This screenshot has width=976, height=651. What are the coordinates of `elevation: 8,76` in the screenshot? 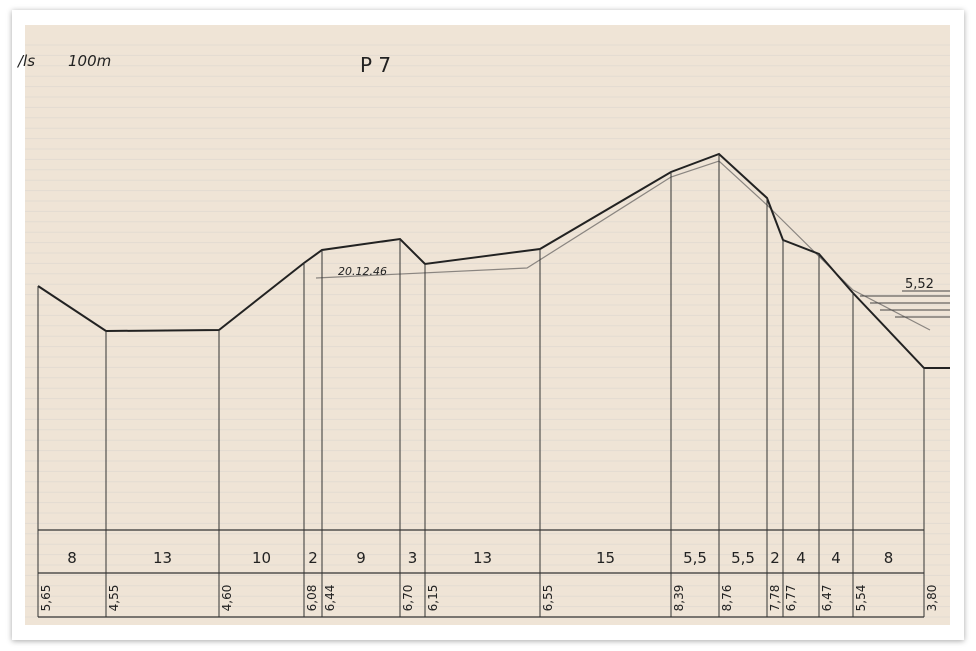 It's located at (727, 598).